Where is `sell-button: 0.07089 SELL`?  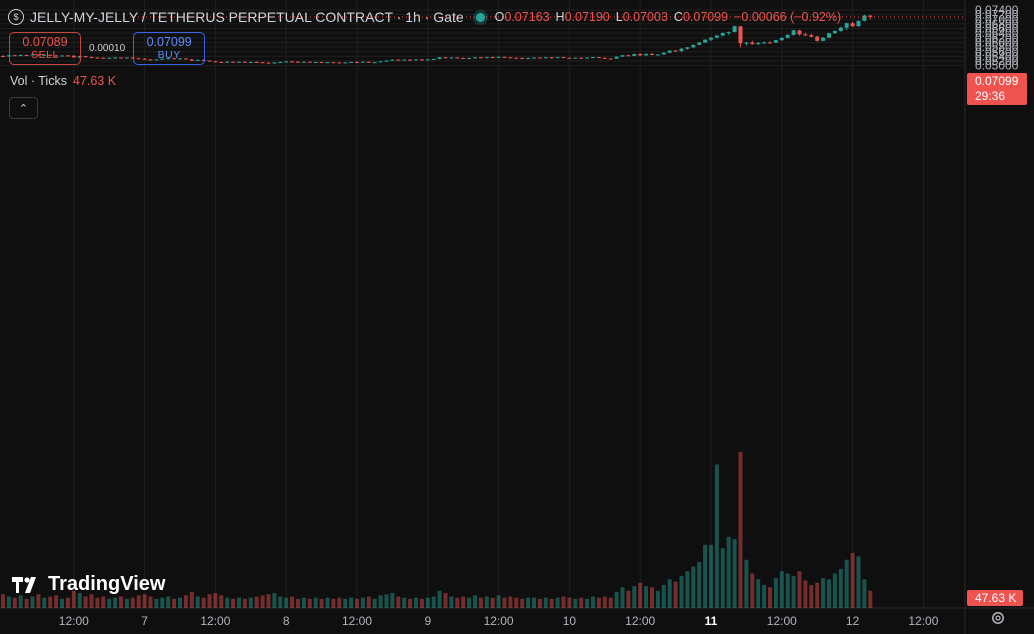
sell-button: 0.07089 SELL is located at coordinates (45, 48).